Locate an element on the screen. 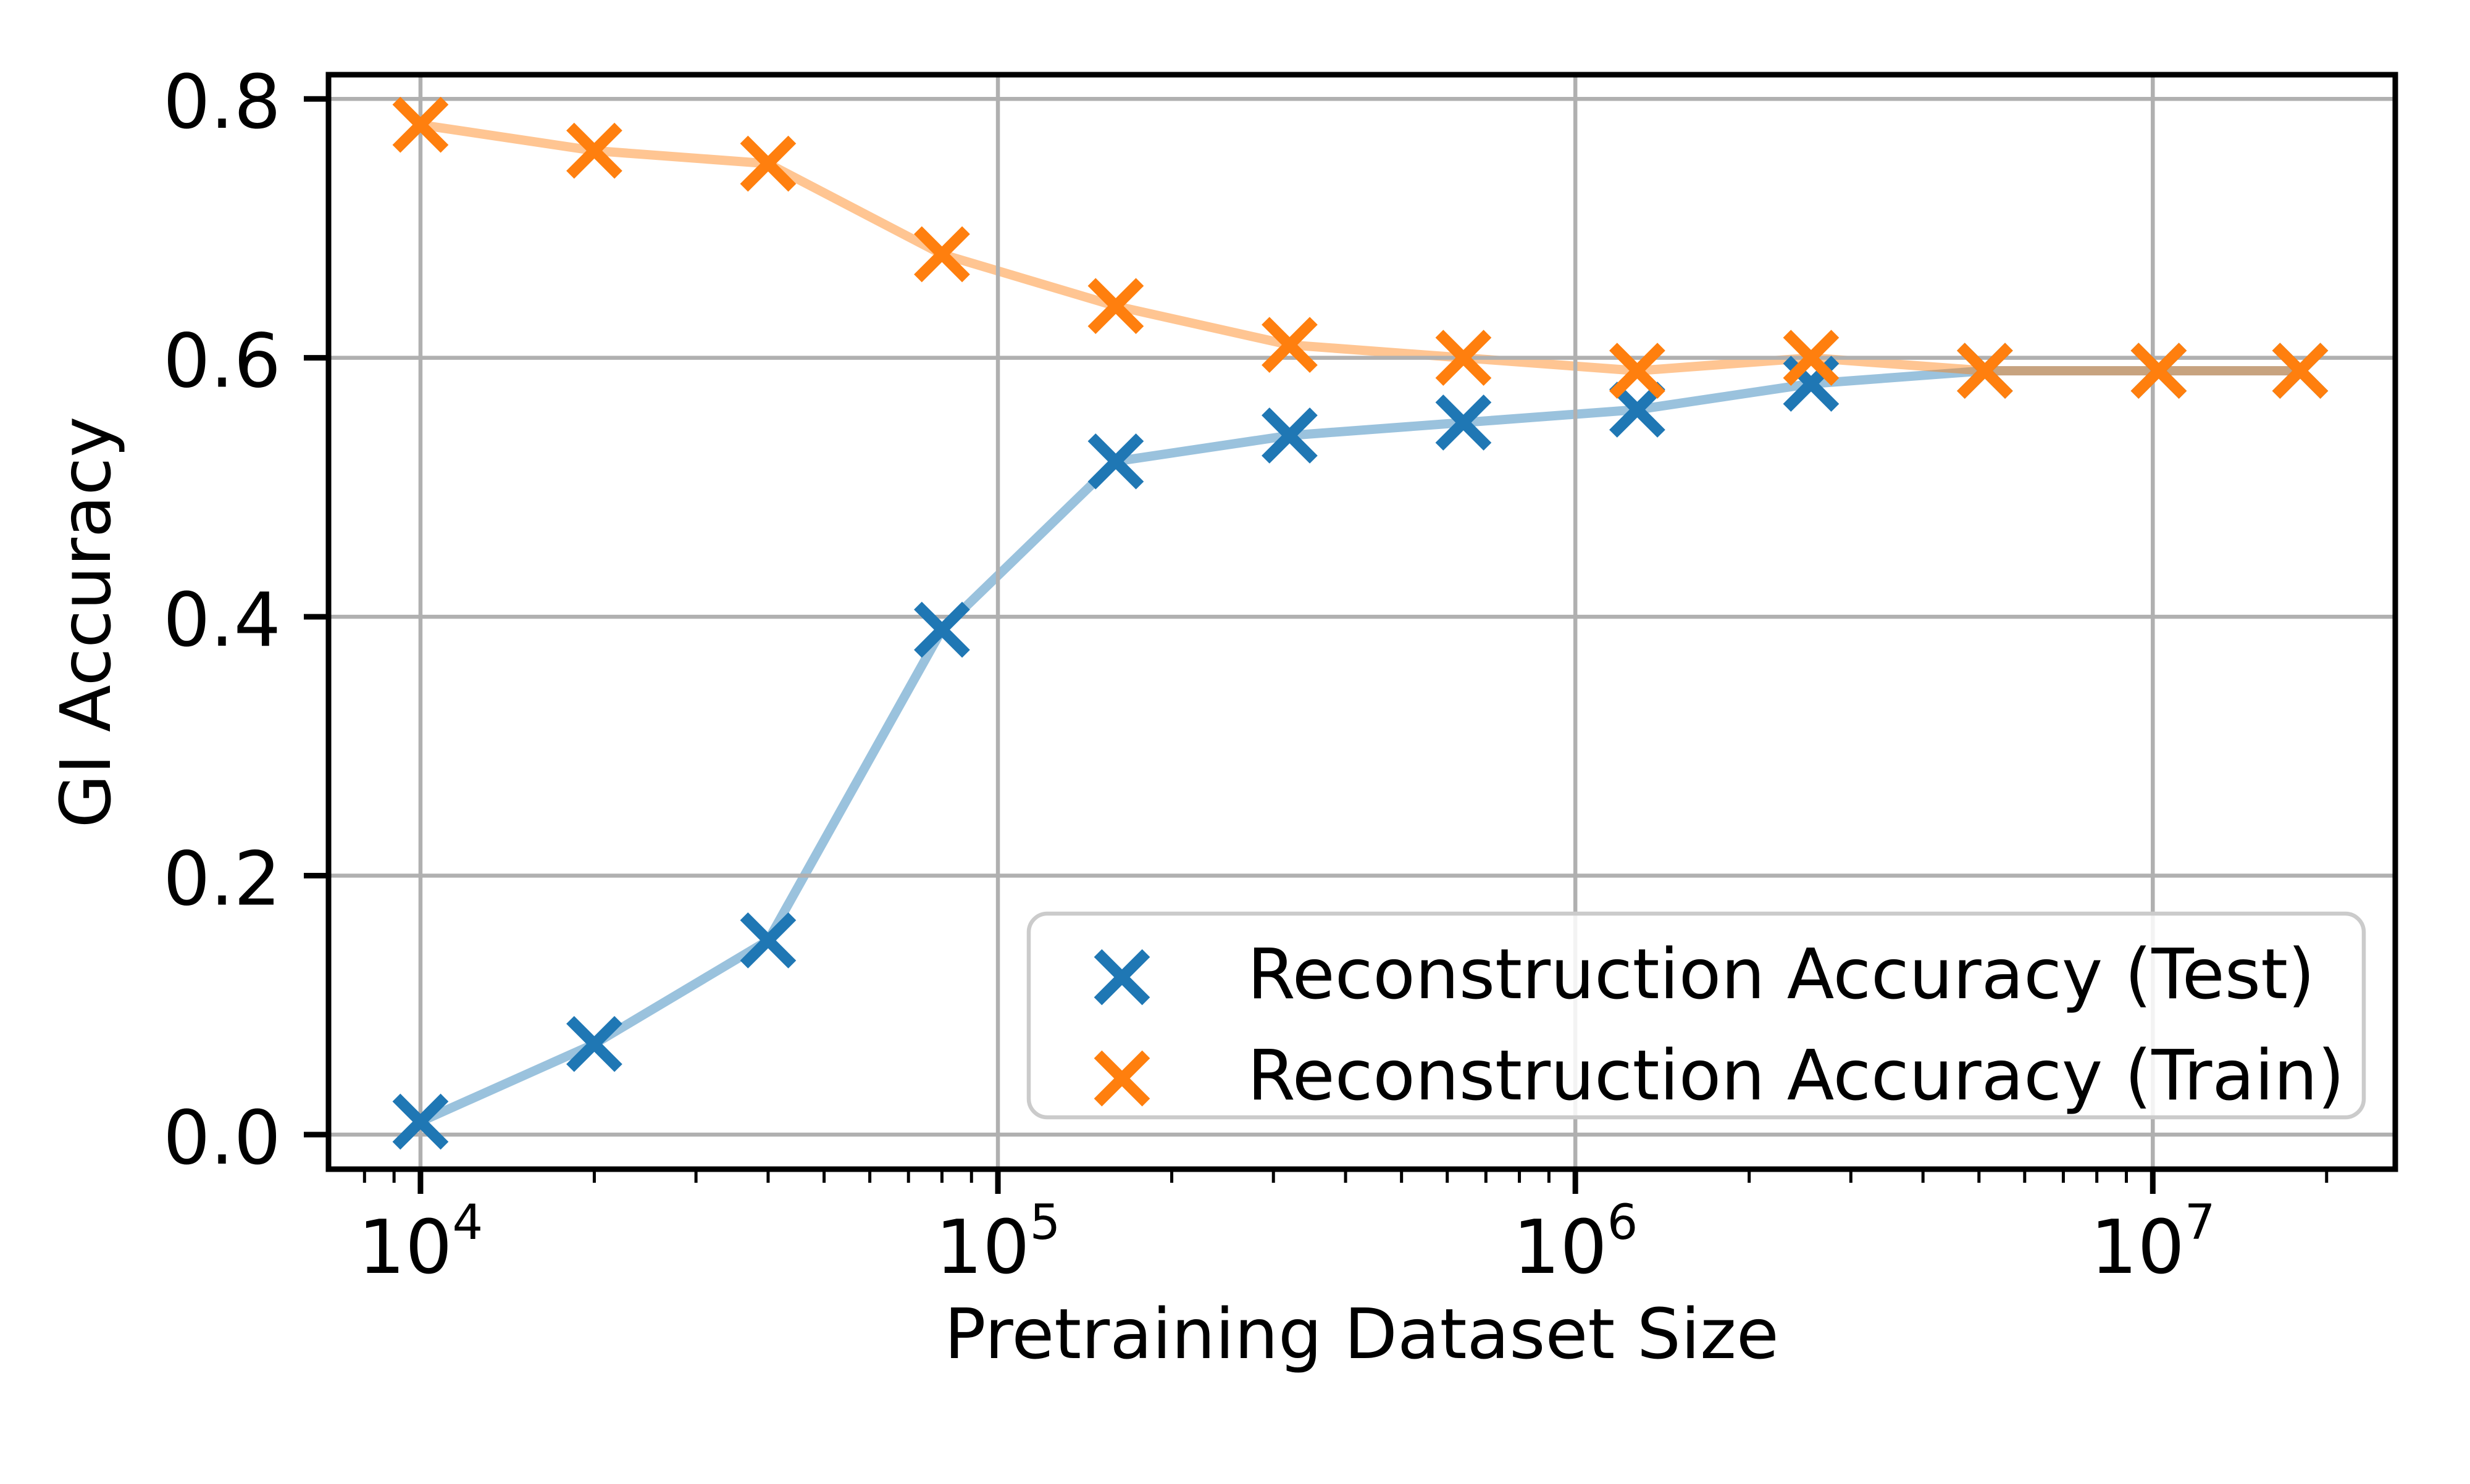 This screenshot has width=2470, height=1484. legend-label-test: Reconstruction Accuracy (Test) is located at coordinates (1781, 975).